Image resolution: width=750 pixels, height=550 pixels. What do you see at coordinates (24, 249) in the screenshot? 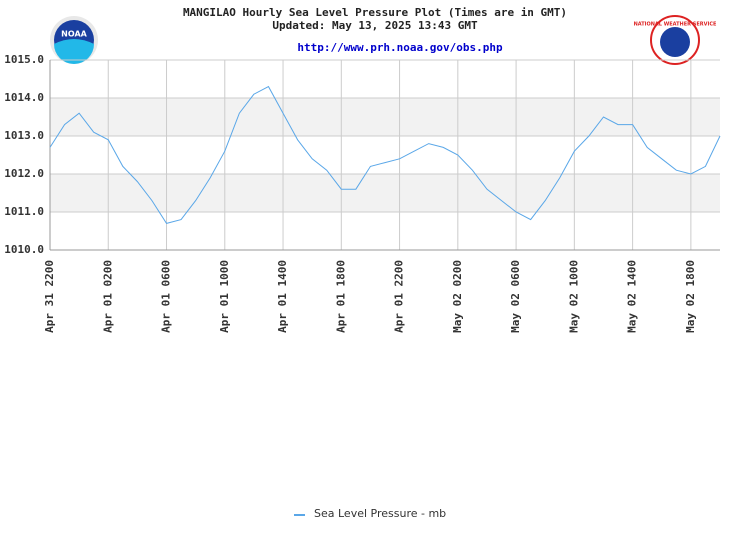
I see `y-tick-label: 1010.0` at bounding box center [24, 249].